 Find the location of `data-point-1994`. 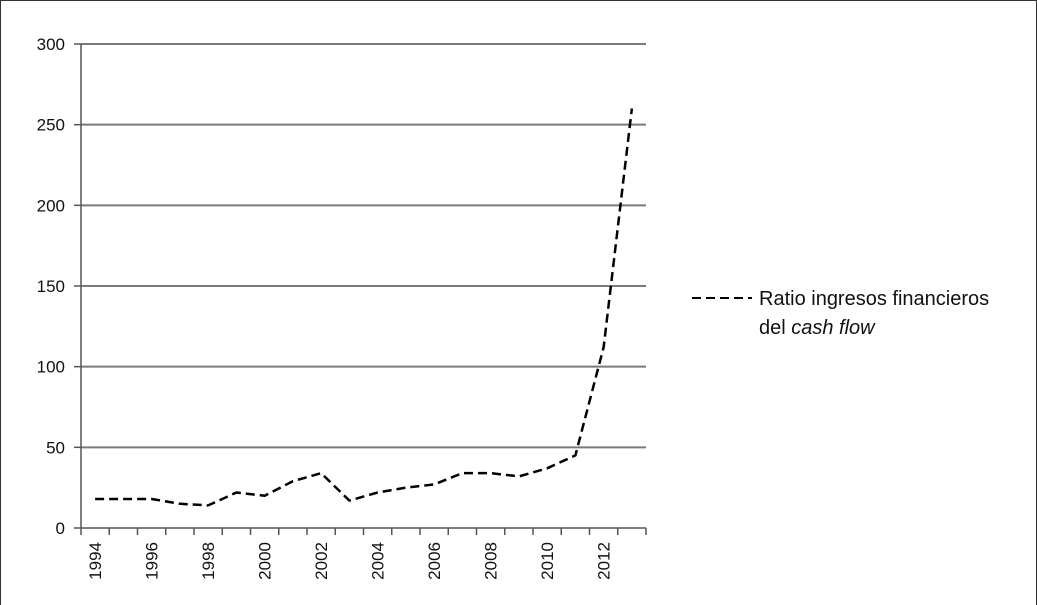

data-point-1994 is located at coordinates (95, 499).